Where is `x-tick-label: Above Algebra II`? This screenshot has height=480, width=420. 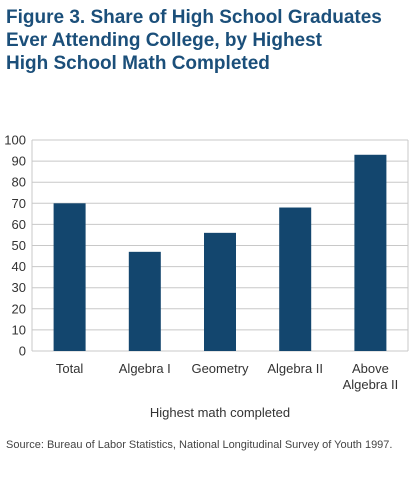 x-tick-label: Above Algebra II is located at coordinates (371, 376).